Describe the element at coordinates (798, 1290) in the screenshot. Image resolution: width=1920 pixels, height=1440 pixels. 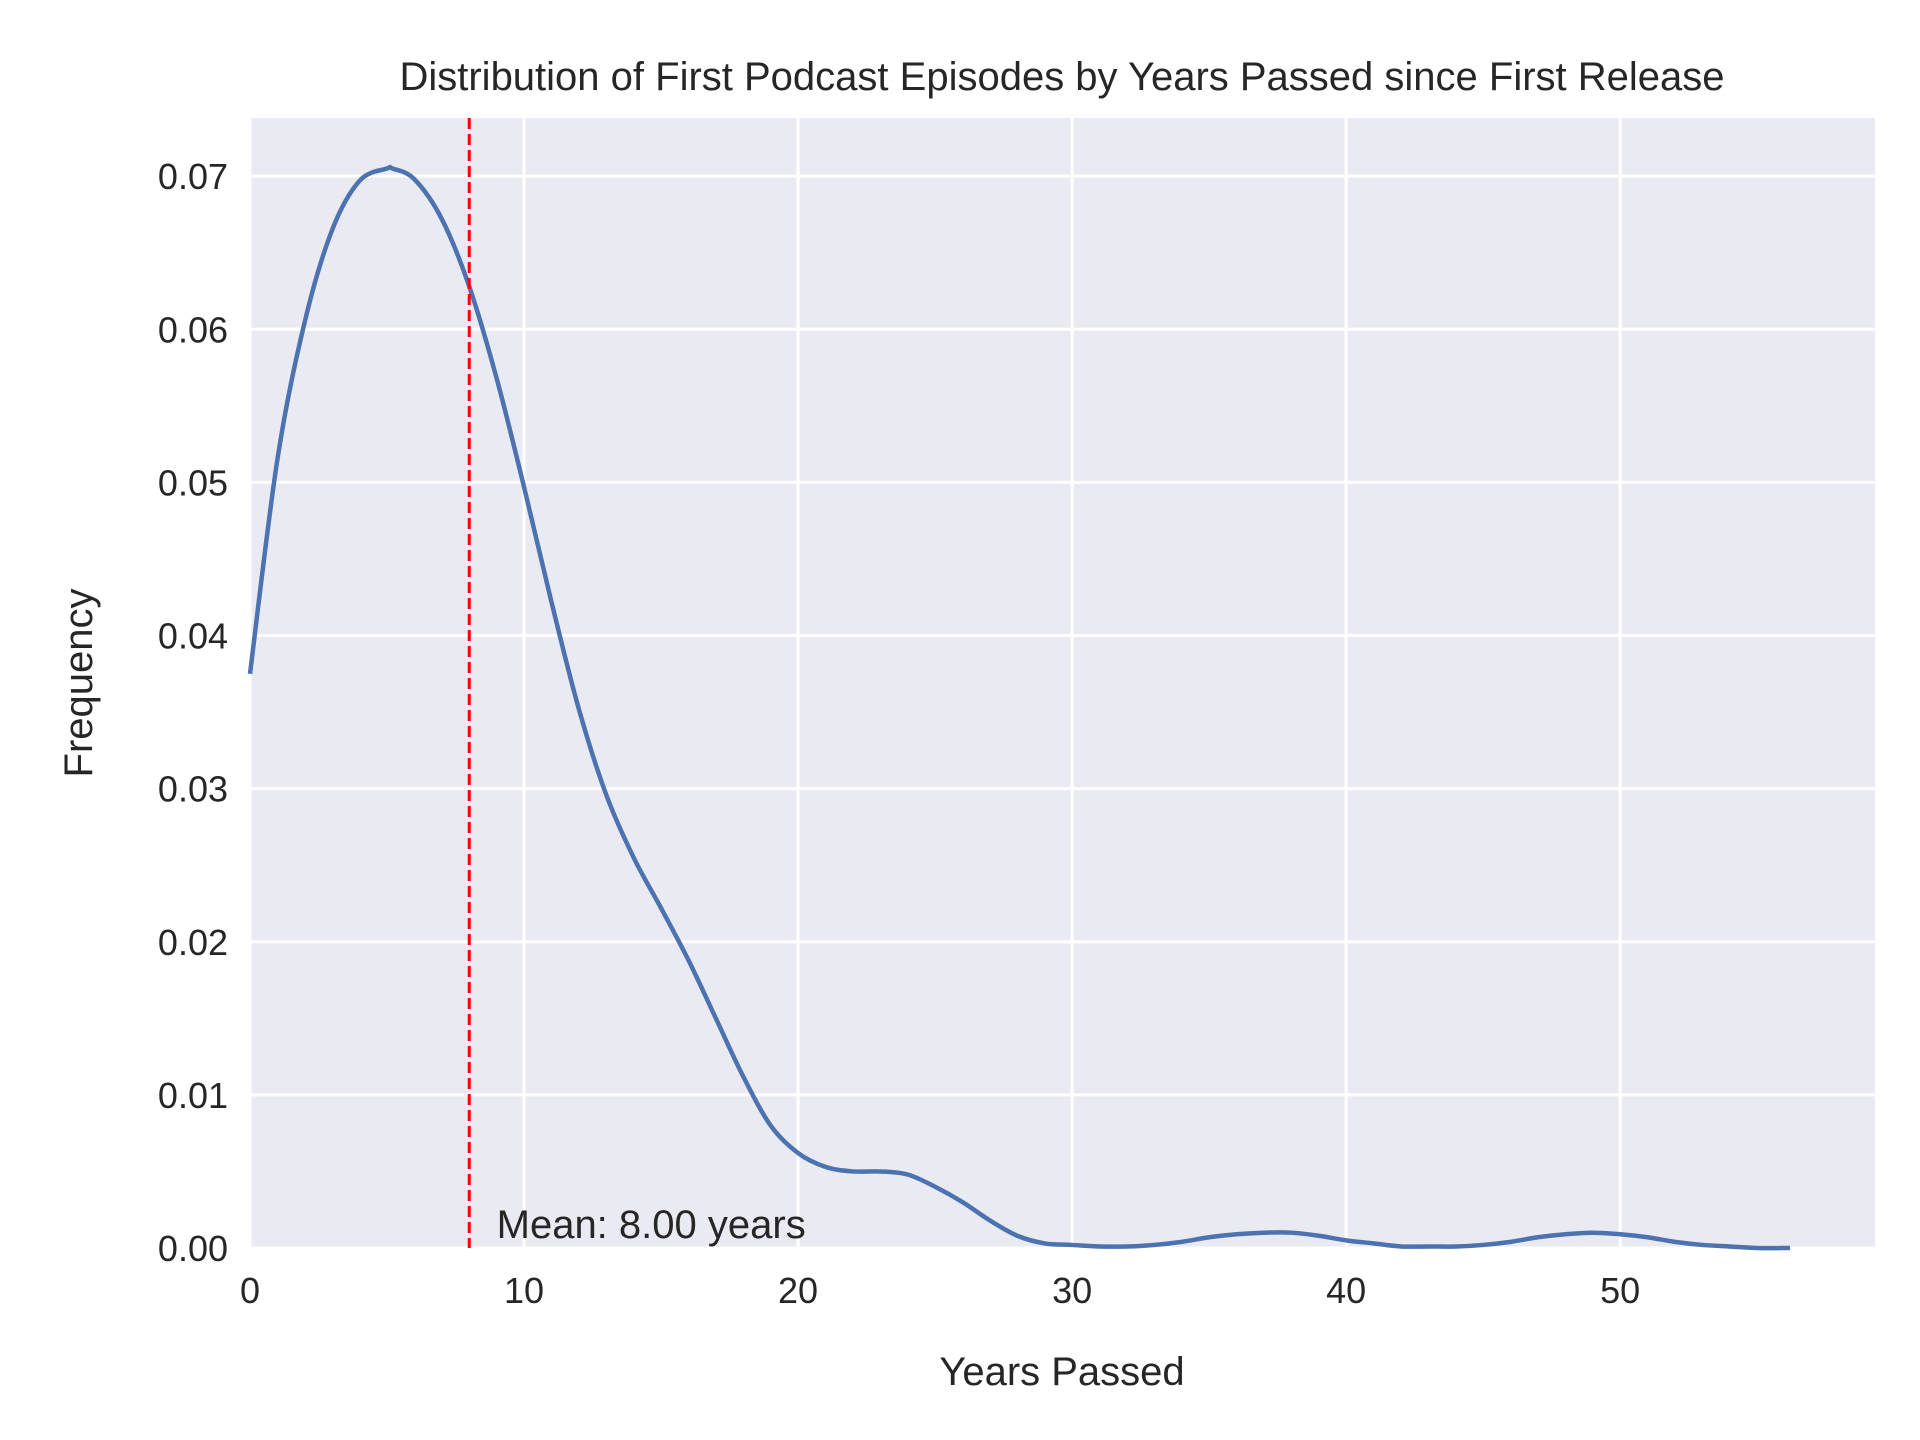
I see `x-tick-label: 20` at that location.